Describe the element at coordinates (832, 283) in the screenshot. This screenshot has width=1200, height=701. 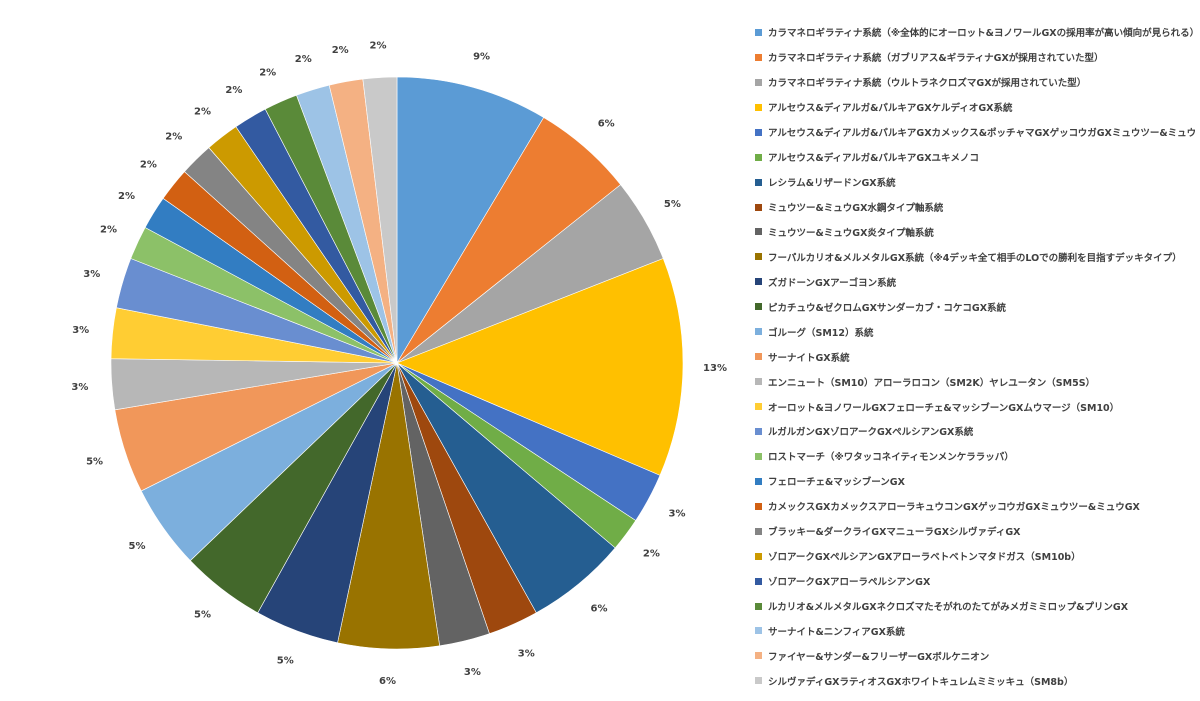
I see `legend-label: ズガドーンGXアーゴヨン系統` at that location.